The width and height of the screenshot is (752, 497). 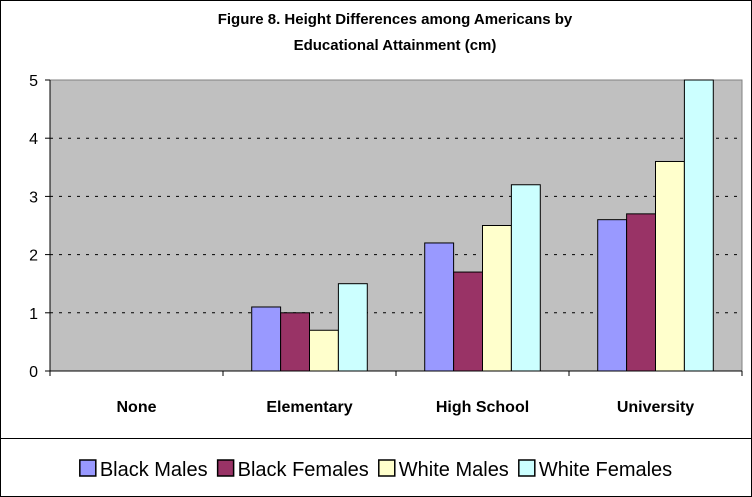 What do you see at coordinates (698, 225) in the screenshot?
I see `bar-white-females-university` at bounding box center [698, 225].